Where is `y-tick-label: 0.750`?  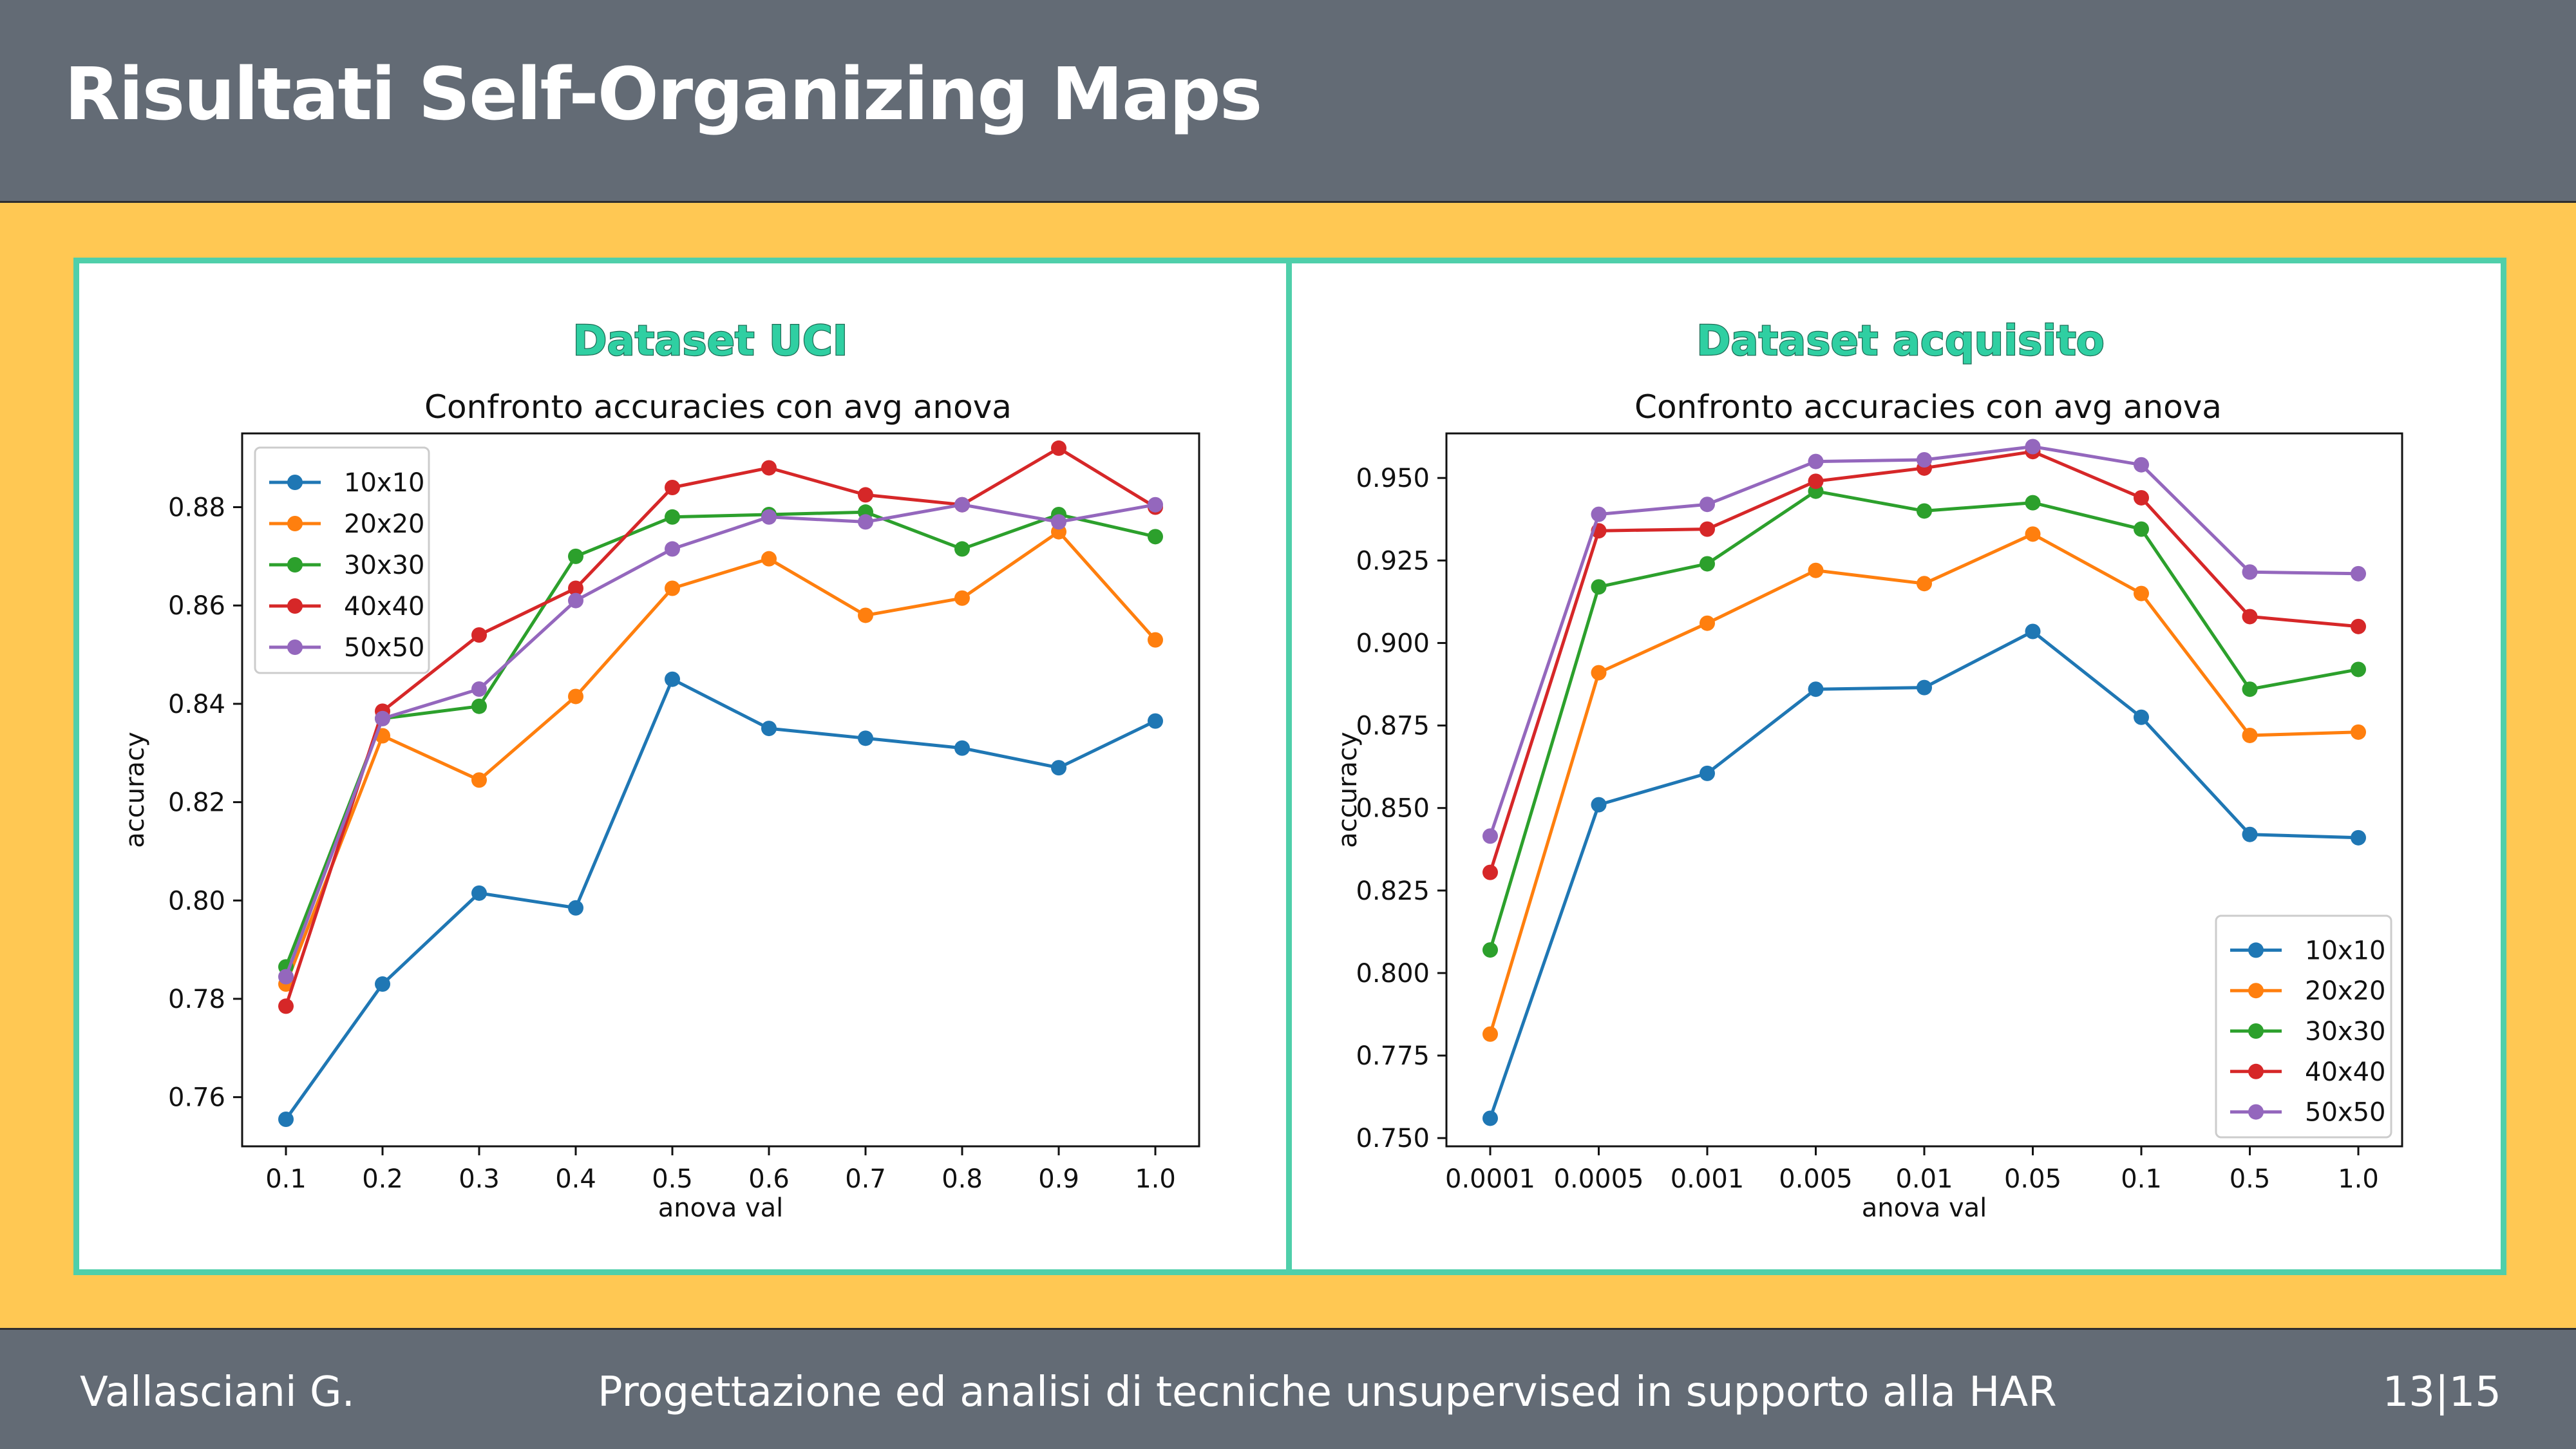 y-tick-label: 0.750 is located at coordinates (1393, 1138).